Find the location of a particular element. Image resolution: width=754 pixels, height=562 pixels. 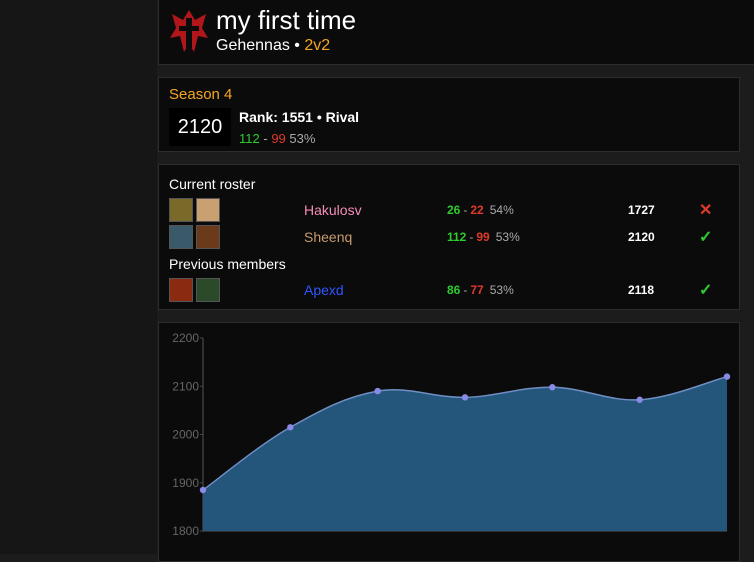

y-tick-label: 2100 is located at coordinates (185, 386).